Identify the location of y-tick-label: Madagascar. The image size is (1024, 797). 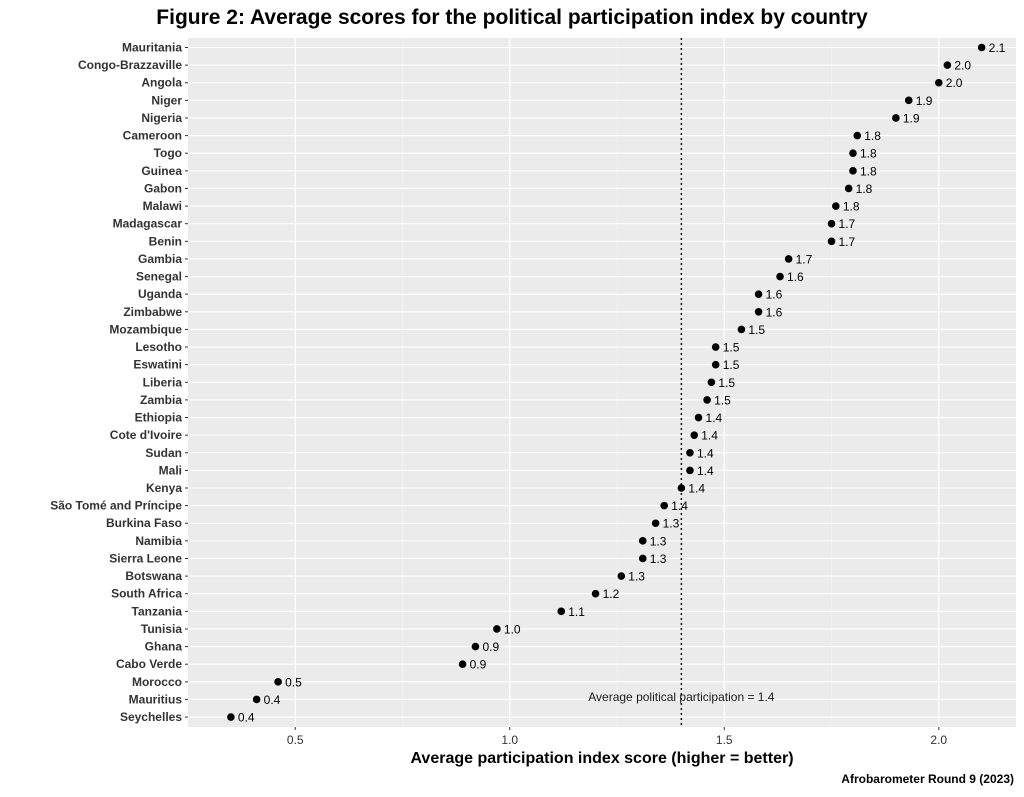
(148, 224).